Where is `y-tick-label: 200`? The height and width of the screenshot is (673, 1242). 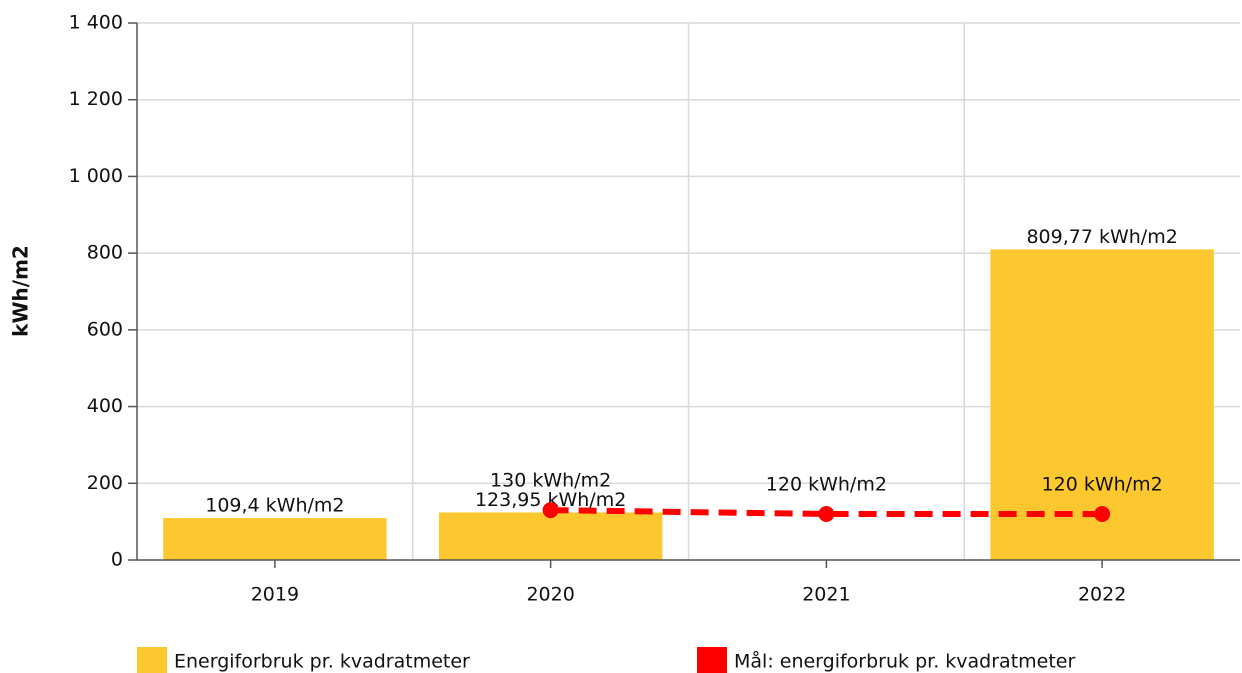
y-tick-label: 200 is located at coordinates (105, 483).